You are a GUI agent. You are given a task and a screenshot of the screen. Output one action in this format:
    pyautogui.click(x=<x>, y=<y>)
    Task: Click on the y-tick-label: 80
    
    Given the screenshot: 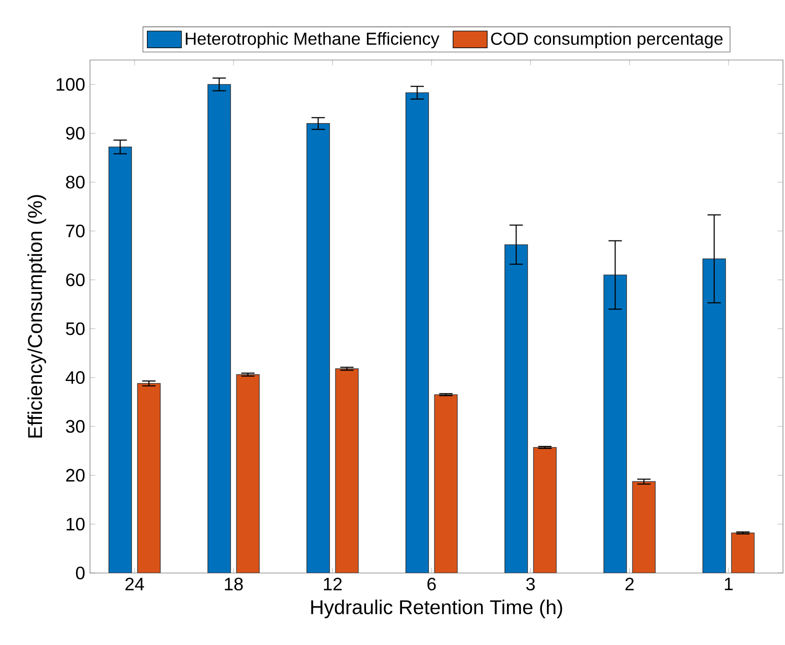 What is the action you would take?
    pyautogui.click(x=75, y=182)
    